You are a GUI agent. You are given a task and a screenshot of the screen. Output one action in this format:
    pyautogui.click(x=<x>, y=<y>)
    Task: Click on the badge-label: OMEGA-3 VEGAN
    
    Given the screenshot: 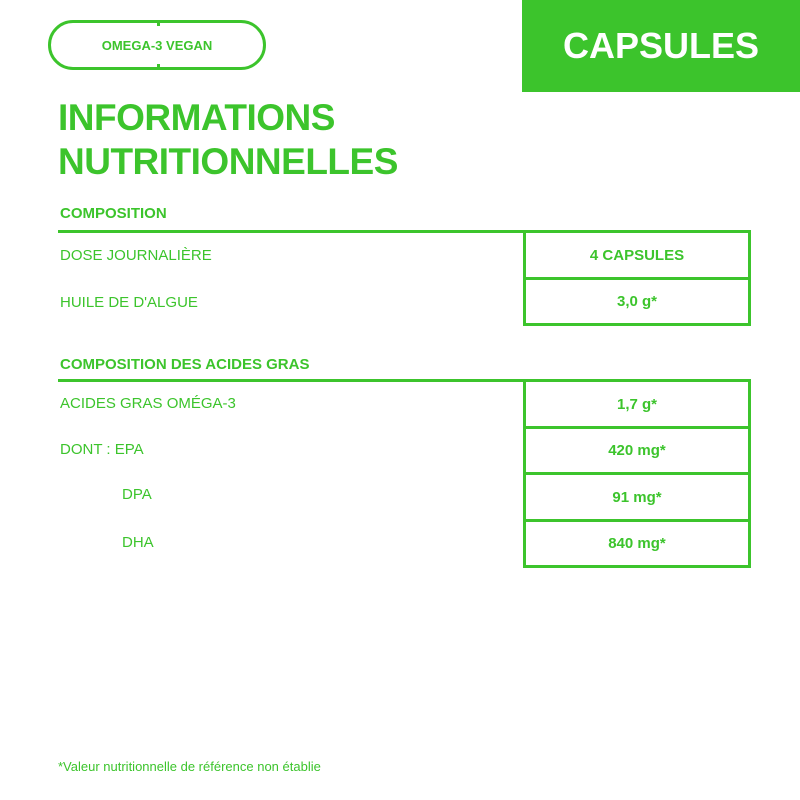 What is the action you would take?
    pyautogui.click(x=157, y=45)
    